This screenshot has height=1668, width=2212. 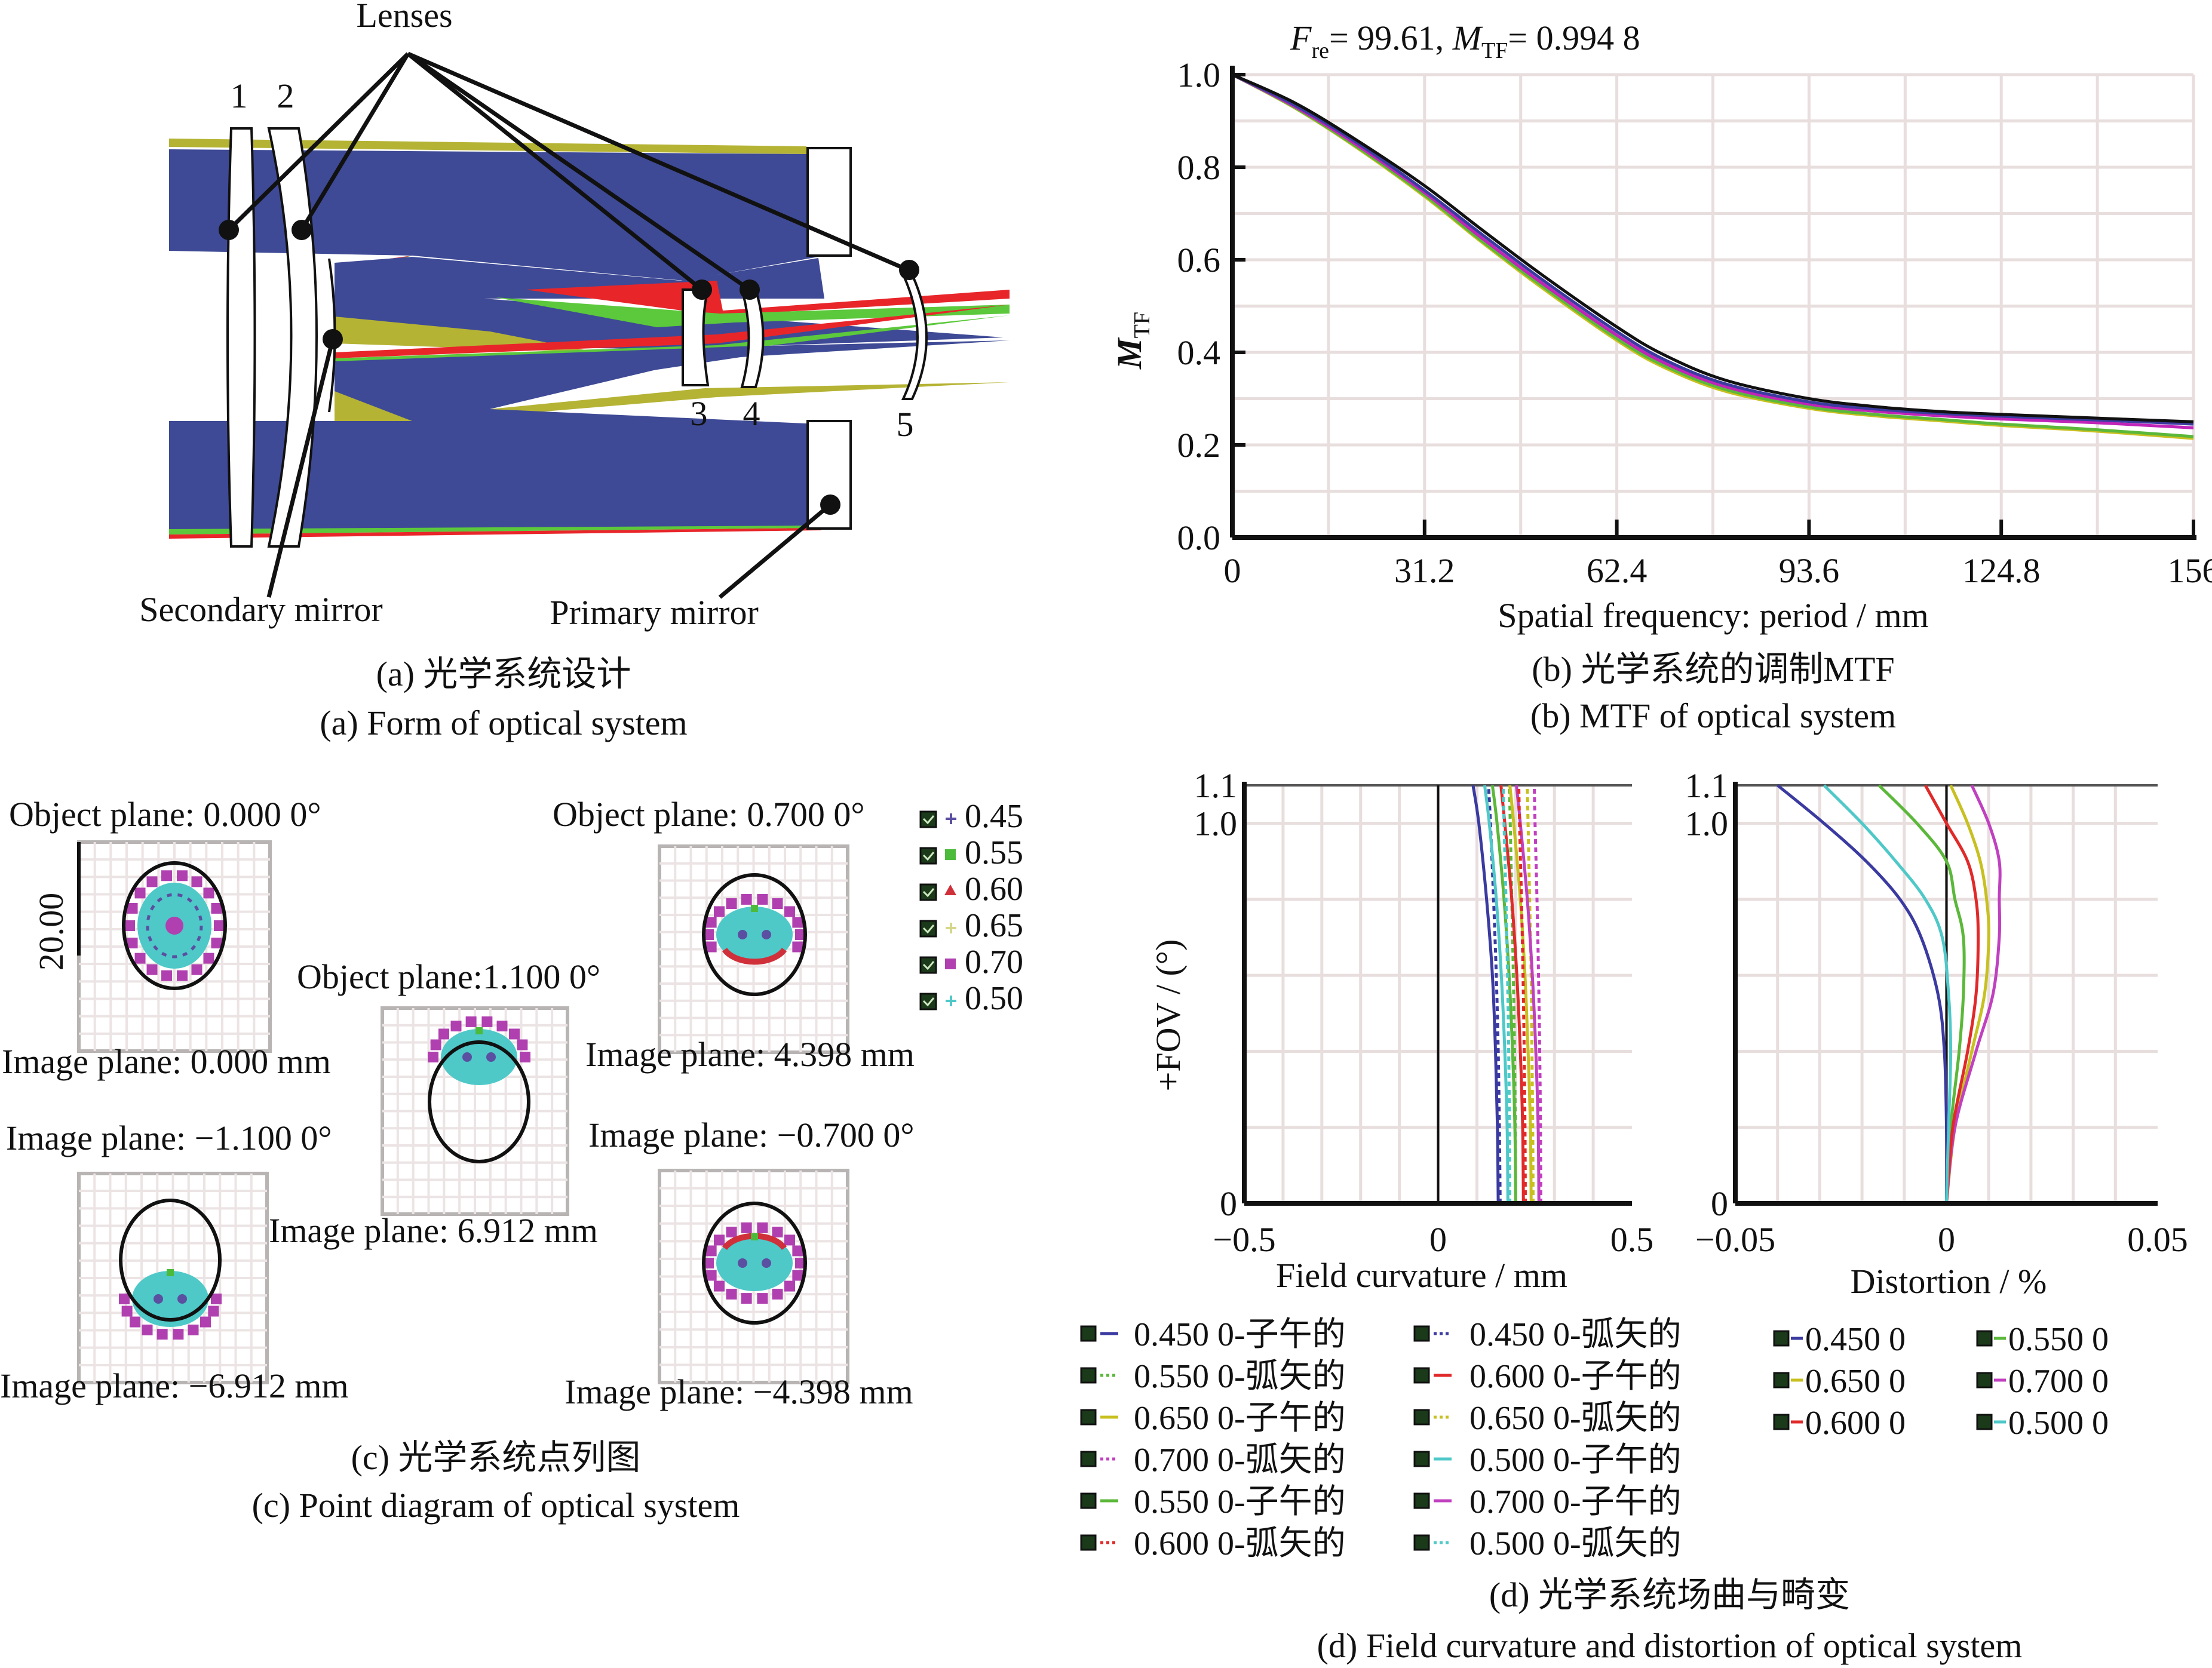 What do you see at coordinates (1576, 1502) in the screenshot?
I see `legend-label: 0.700 0-子午的` at bounding box center [1576, 1502].